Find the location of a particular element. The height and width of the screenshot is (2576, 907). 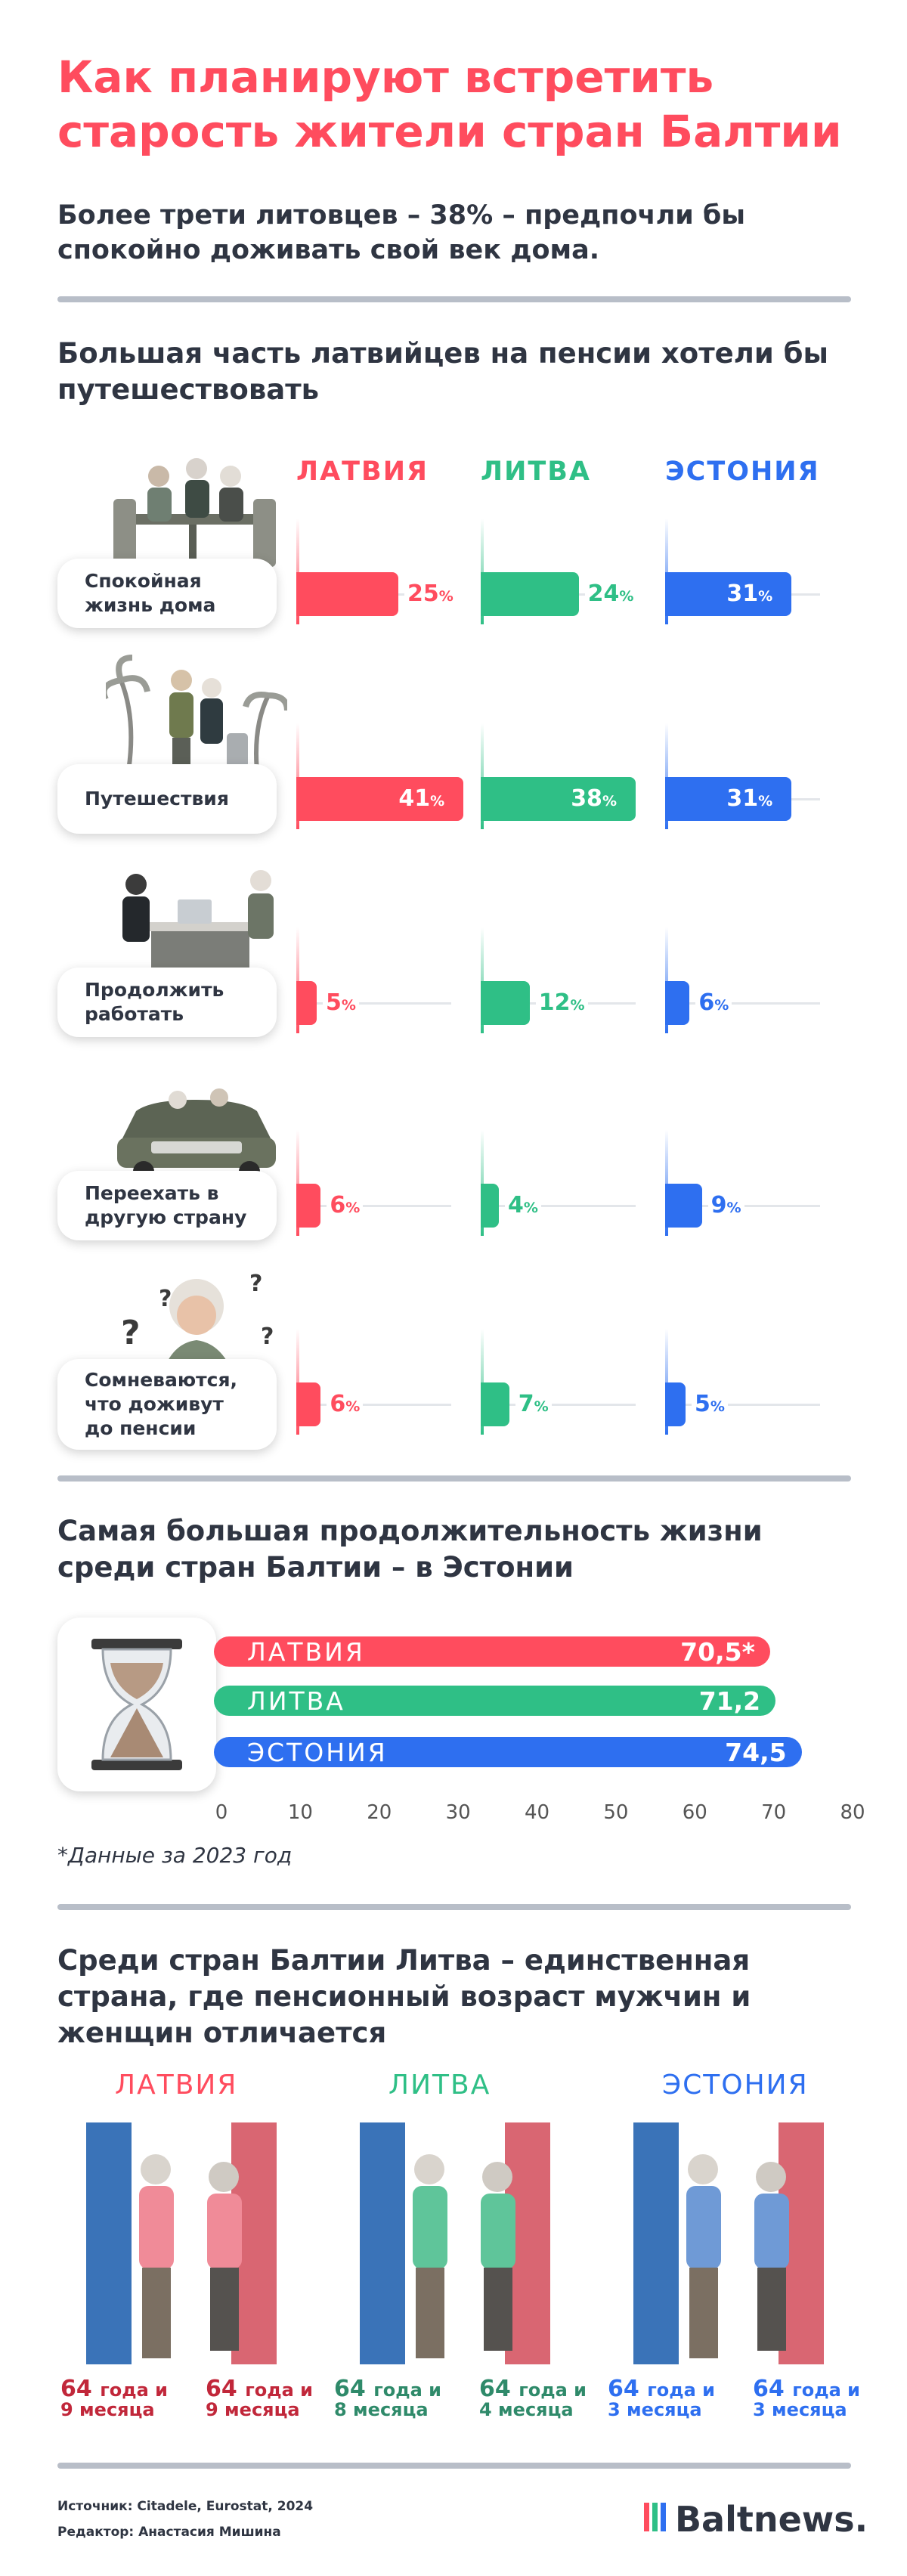

pension-country-title: ЛИТВА is located at coordinates (439, 2085).